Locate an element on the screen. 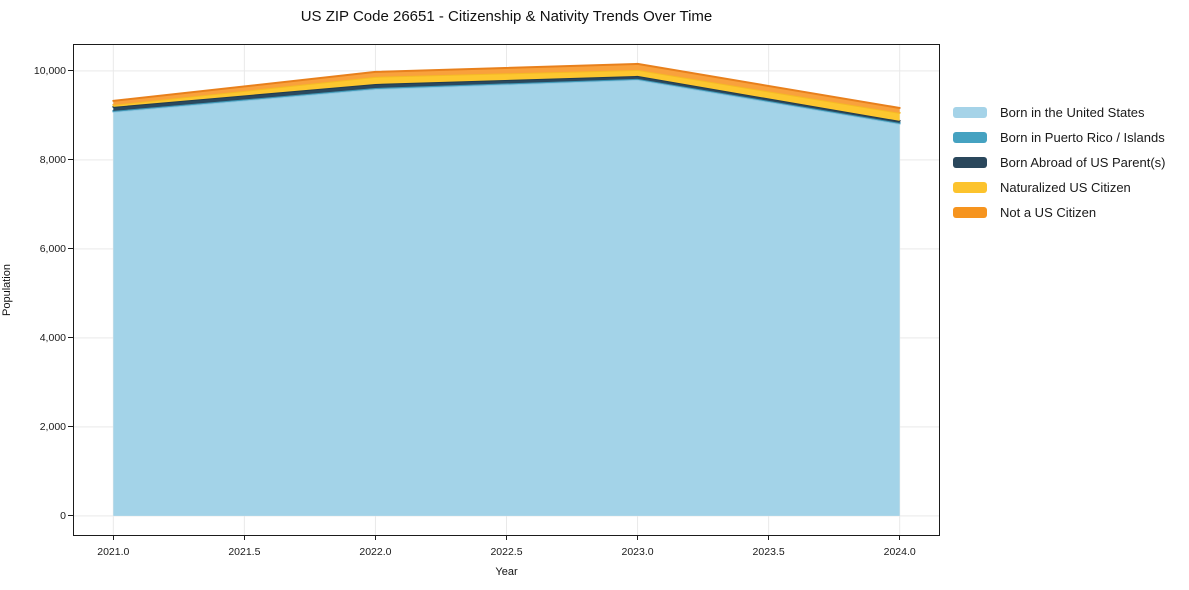  edge-not-a-us-citizen is located at coordinates (506, 85).